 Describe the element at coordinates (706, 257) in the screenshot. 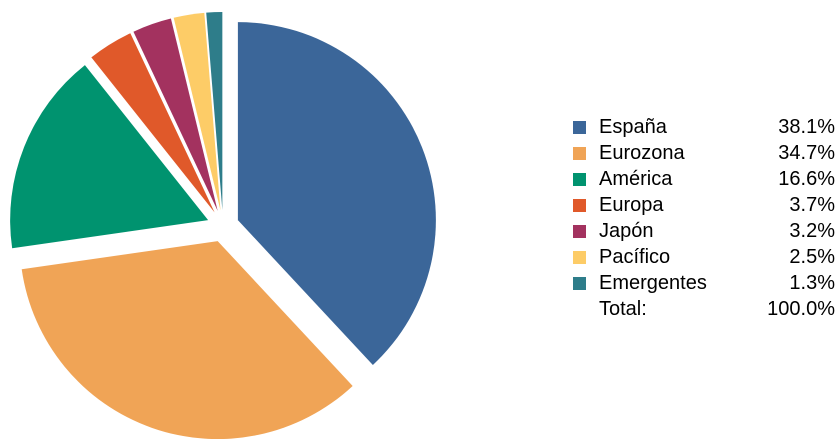

I see `legend-item-pacifico: Pacífico 2.5%` at that location.